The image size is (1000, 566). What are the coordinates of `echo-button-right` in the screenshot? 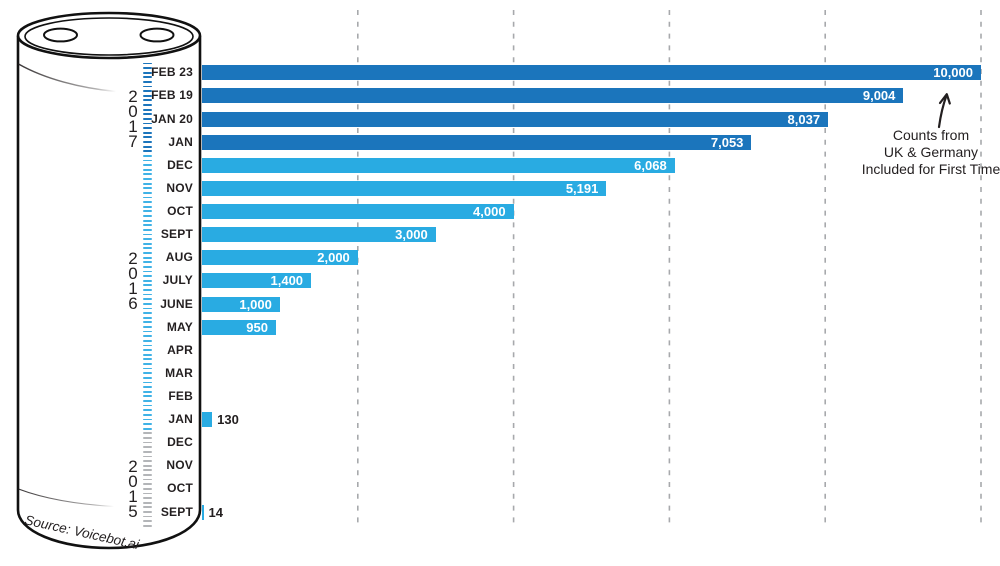 It's located at (157, 35).